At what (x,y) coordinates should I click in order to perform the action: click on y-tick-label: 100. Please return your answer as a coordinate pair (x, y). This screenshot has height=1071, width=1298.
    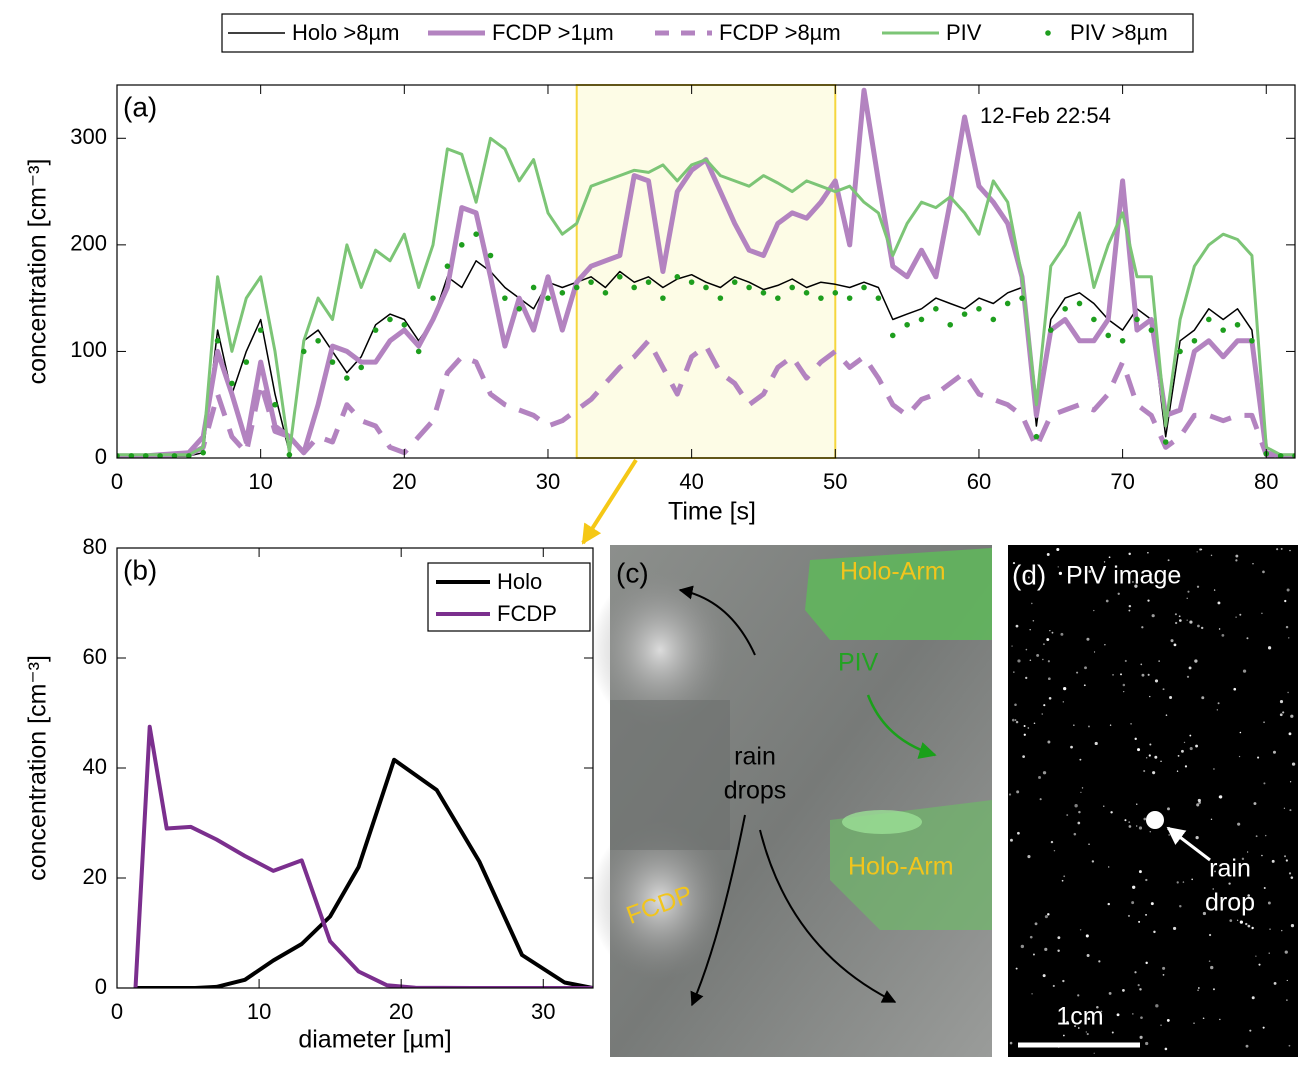
    Looking at the image, I should click on (88, 349).